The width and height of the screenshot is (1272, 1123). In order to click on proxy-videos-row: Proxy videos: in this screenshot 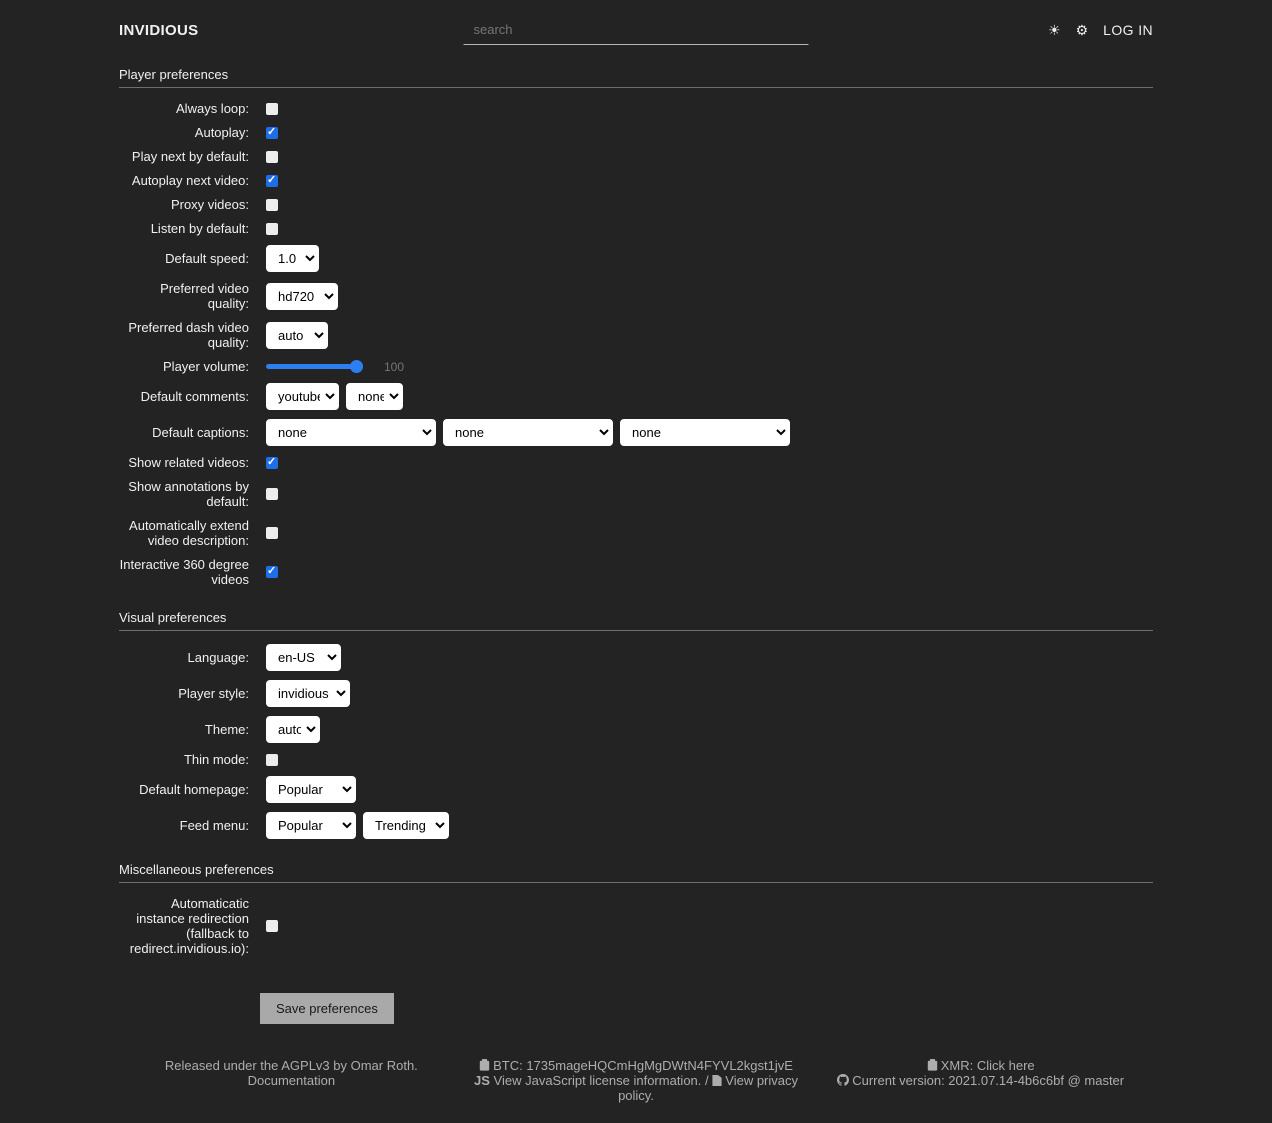, I will do `click(636, 204)`.